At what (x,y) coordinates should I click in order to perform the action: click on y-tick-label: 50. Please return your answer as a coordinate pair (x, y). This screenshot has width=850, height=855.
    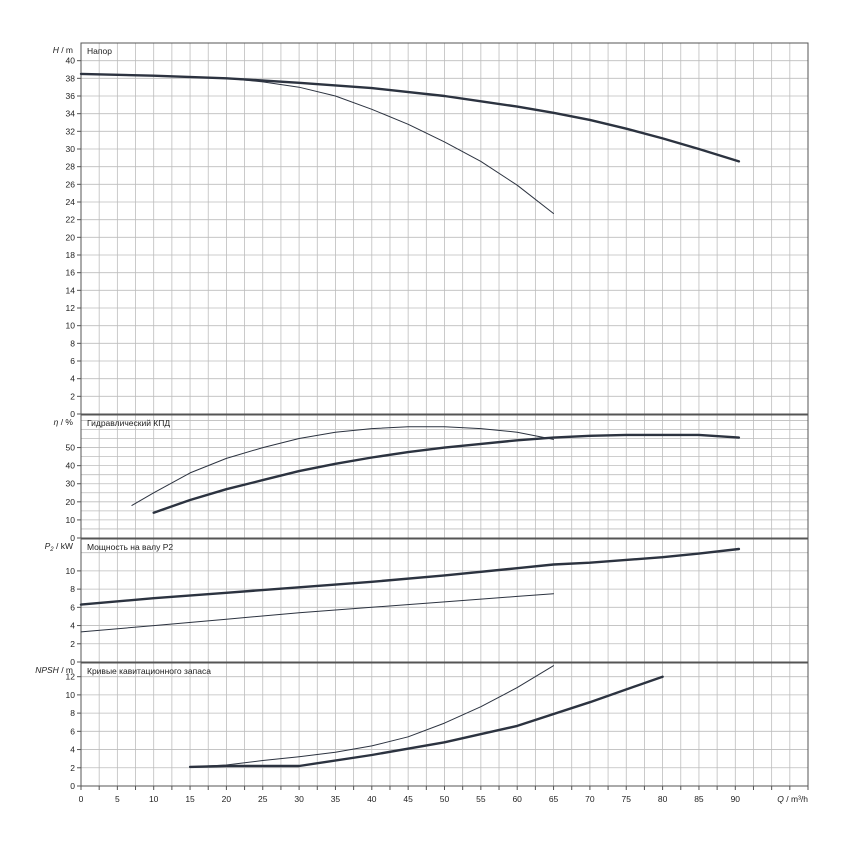
    Looking at the image, I should click on (71, 448).